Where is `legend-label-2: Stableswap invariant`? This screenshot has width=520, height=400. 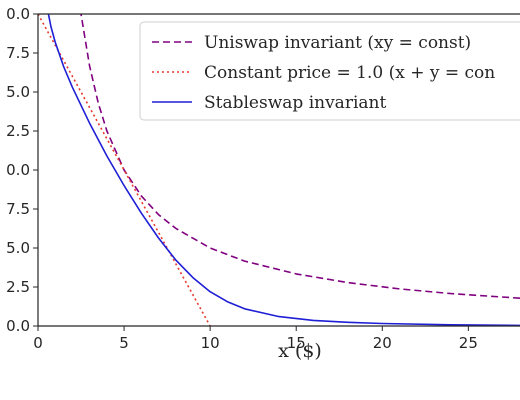 legend-label-2: Stableswap invariant is located at coordinates (295, 103).